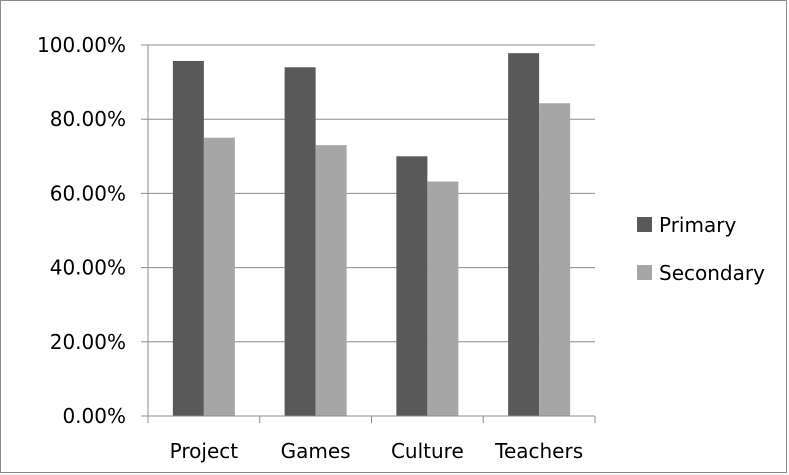 The width and height of the screenshot is (789, 475). I want to click on y-tick-label: 100.00%, so click(81, 45).